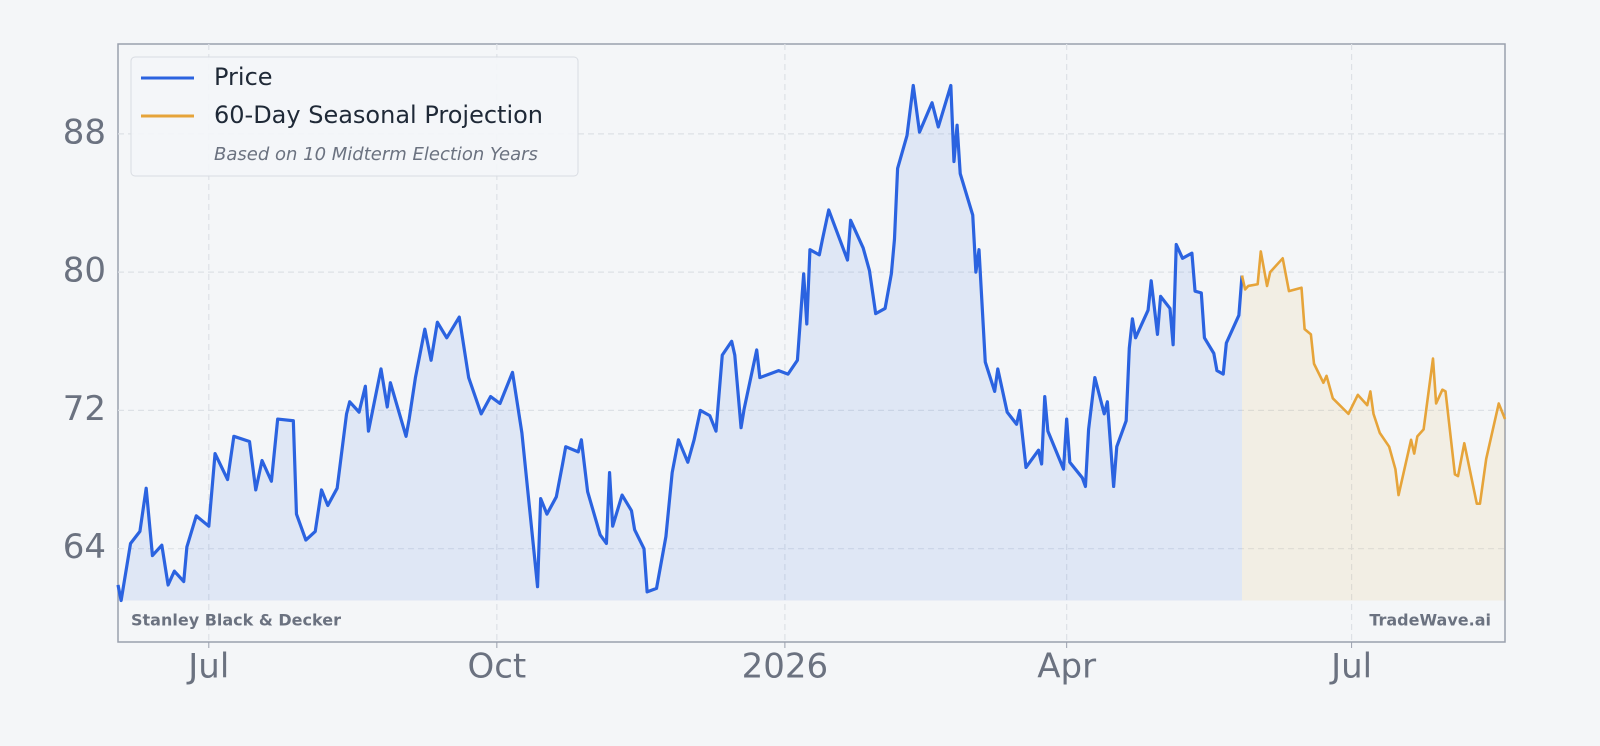 Image resolution: width=1600 pixels, height=746 pixels. Describe the element at coordinates (1430, 620) in the screenshot. I see `watermark: TradeWave.ai` at that location.